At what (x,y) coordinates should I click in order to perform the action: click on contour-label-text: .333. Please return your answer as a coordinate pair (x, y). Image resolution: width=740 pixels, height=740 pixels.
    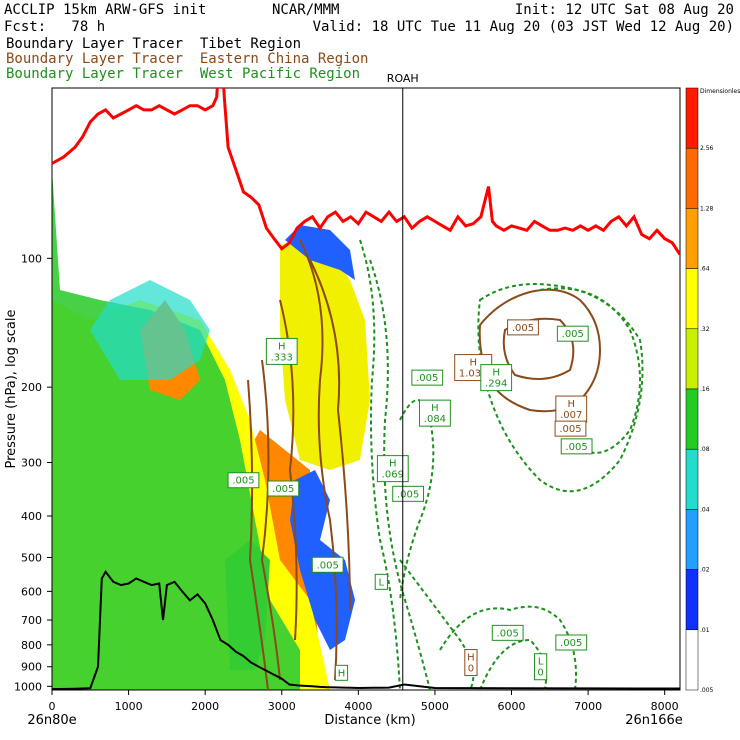
    Looking at the image, I should click on (282, 357).